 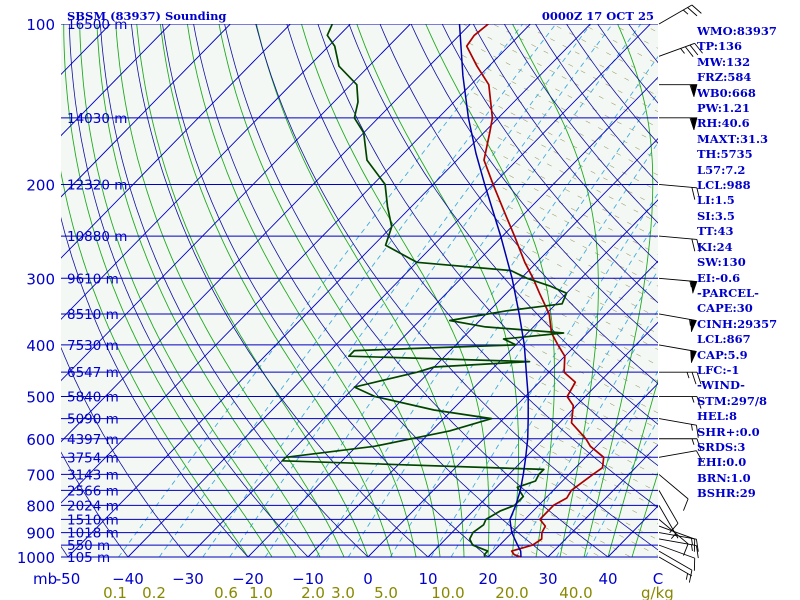 What do you see at coordinates (97, 185) in the screenshot?
I see `height-label: 12320 m` at bounding box center [97, 185].